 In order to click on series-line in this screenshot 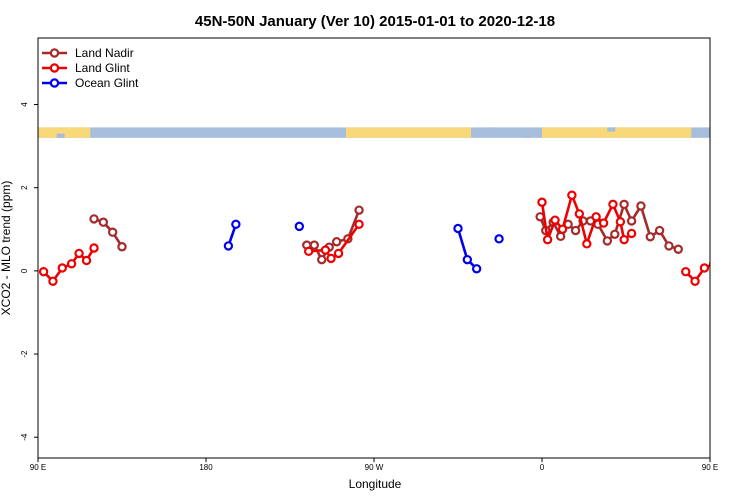, I will do `click(108, 232)`.